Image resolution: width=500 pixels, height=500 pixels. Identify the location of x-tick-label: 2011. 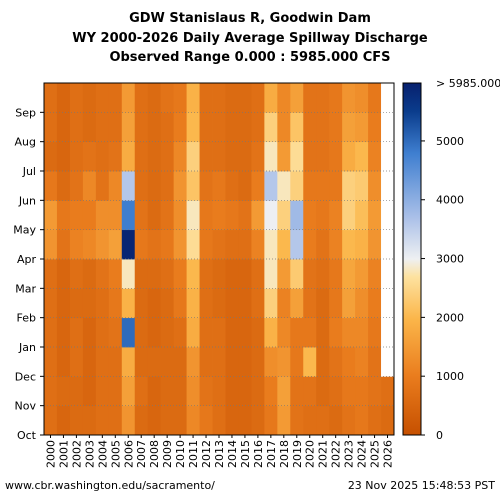
(193, 454).